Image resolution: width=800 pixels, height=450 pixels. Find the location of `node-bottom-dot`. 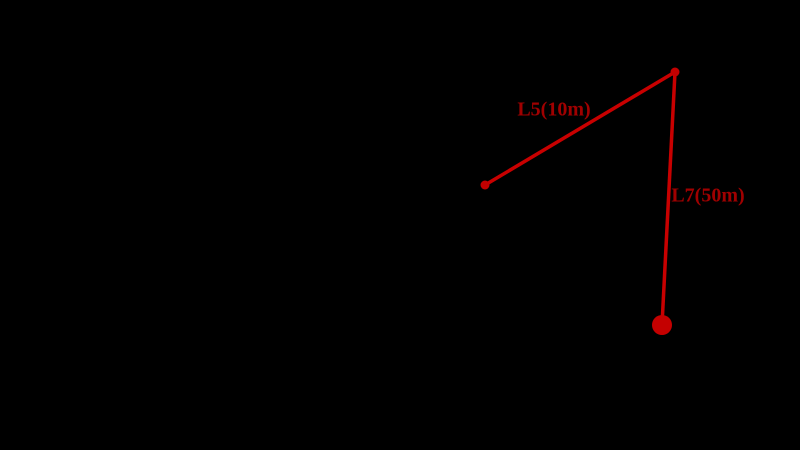

node-bottom-dot is located at coordinates (662, 325).